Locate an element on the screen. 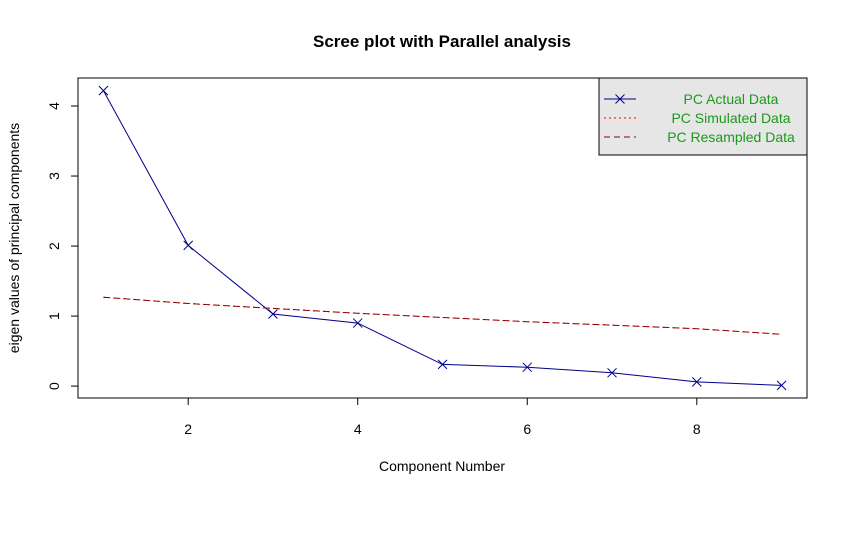 This screenshot has height=552, width=848. chart-title: Scree plot with Parallel analysis is located at coordinates (442, 41).